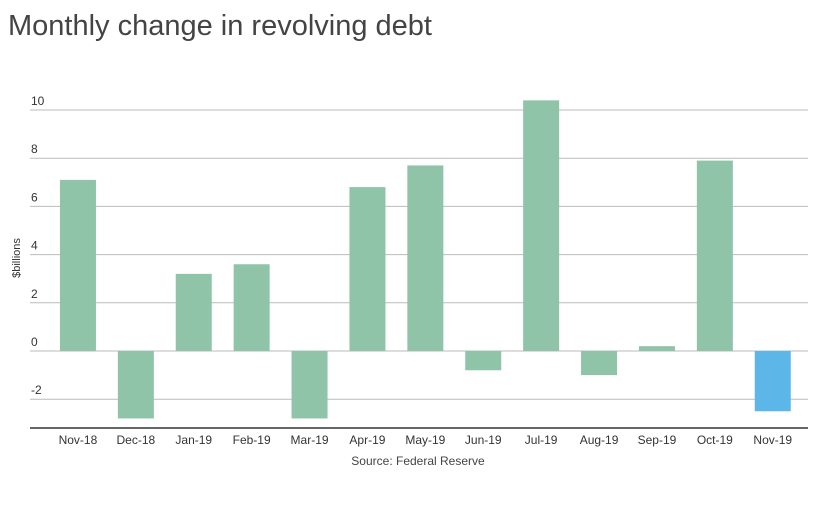 The image size is (835, 505). What do you see at coordinates (772, 440) in the screenshot?
I see `x-tick-label: Nov-19` at bounding box center [772, 440].